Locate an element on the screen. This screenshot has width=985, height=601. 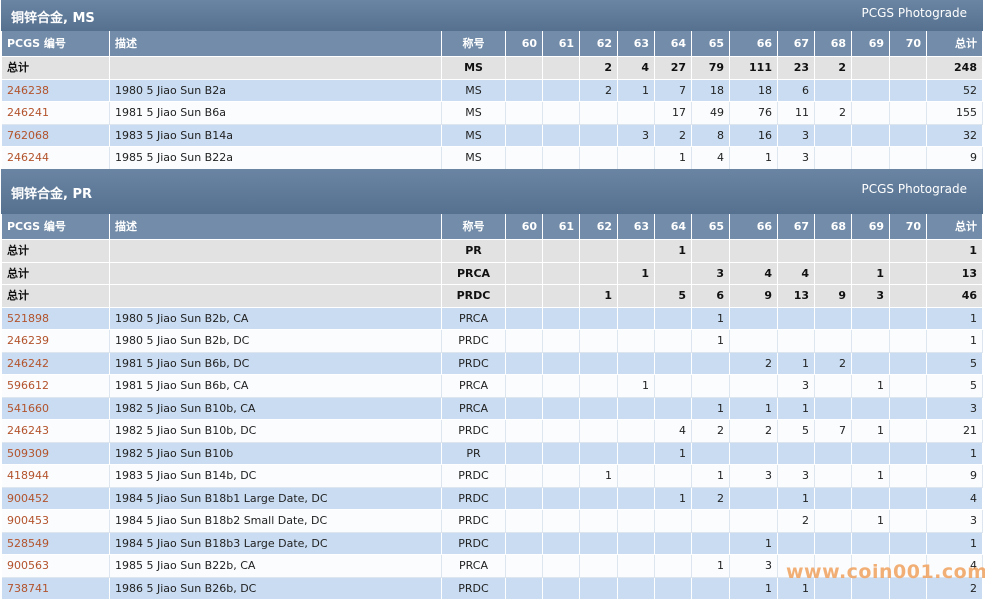
pcgs-id-link: 762068 is located at coordinates (56, 135).